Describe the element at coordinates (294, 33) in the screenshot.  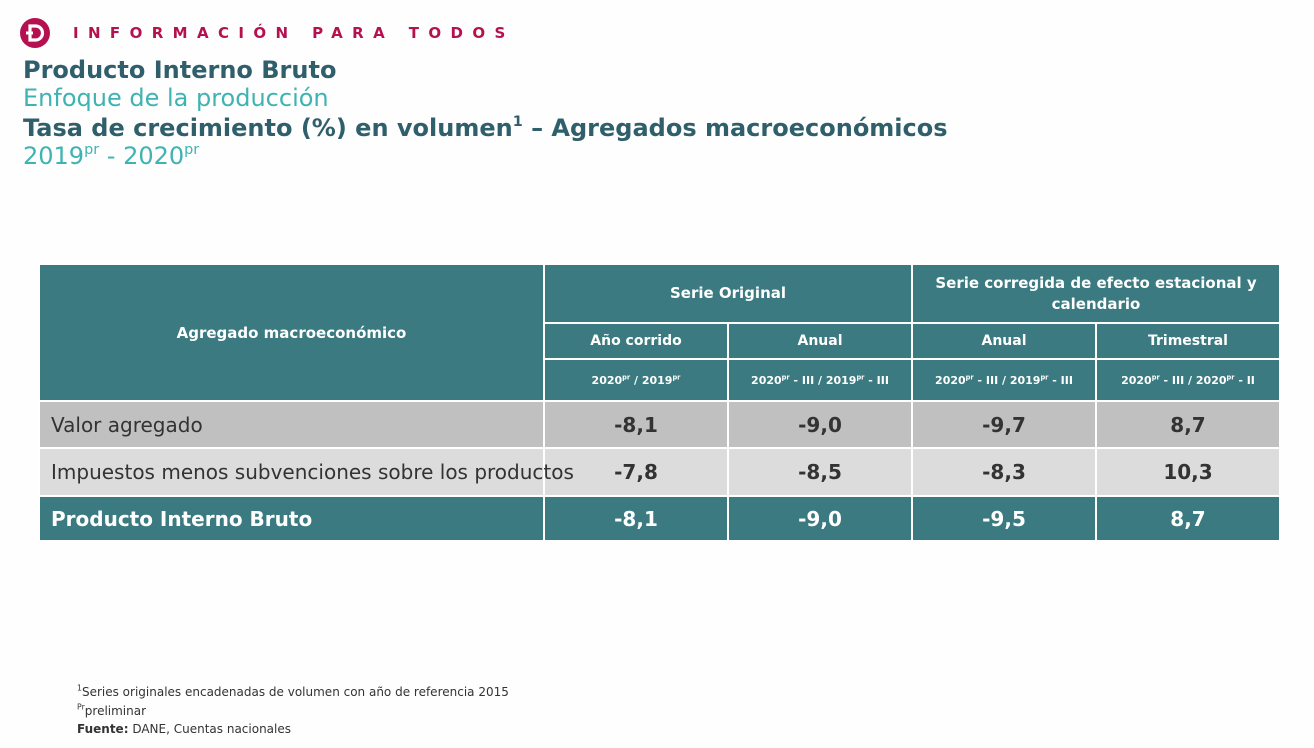
I see `tagline: INFORMACIÓN PARA TODOS` at that location.